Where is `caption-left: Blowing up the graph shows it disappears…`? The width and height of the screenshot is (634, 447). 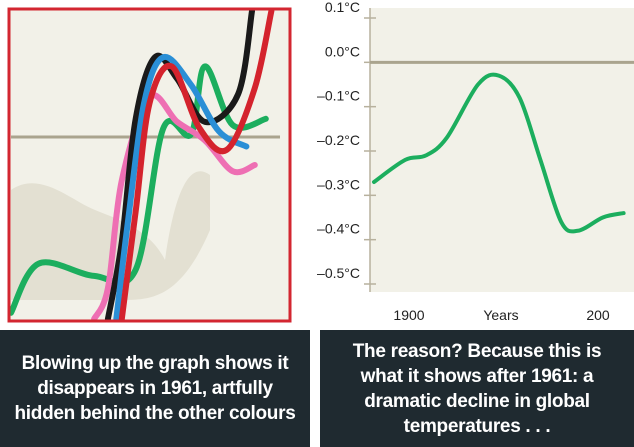 caption-left: Blowing up the graph shows it disappears… is located at coordinates (155, 388).